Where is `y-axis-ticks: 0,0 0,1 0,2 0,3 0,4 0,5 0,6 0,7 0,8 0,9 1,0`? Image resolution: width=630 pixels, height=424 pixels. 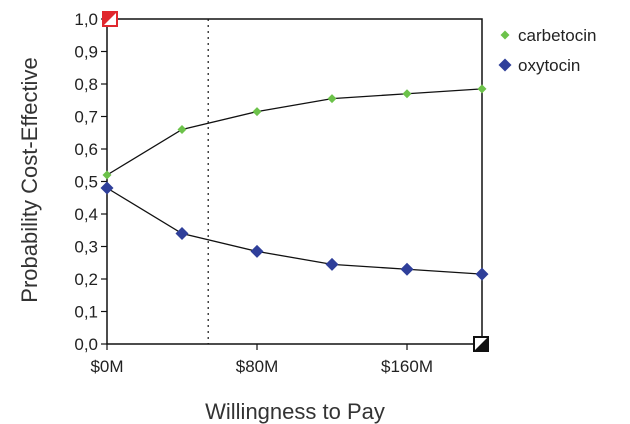 y-axis-ticks: 0,0 0,1 0,2 0,3 0,4 0,5 0,6 0,7 0,8 0,9 1,0 is located at coordinates (90, 182).